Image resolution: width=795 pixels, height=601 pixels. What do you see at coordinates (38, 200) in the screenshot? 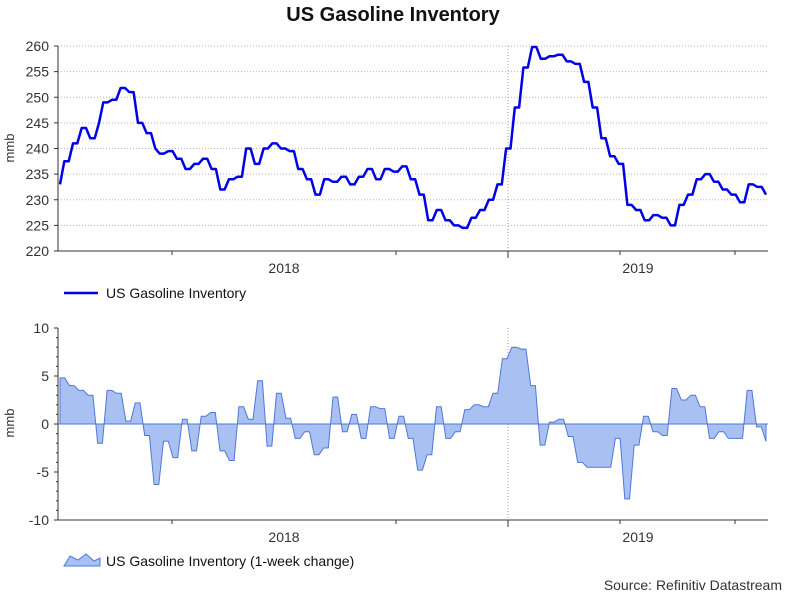
I see `y-tick-label: 230` at bounding box center [38, 200].